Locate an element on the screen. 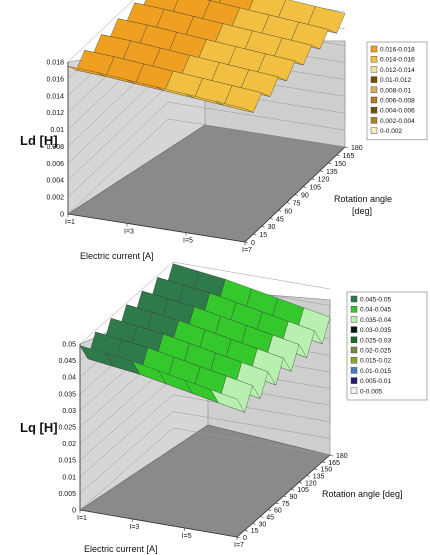 Image resolution: width=430 pixels, height=555 pixels. ld-y-tick-label: 45 is located at coordinates (280, 219).